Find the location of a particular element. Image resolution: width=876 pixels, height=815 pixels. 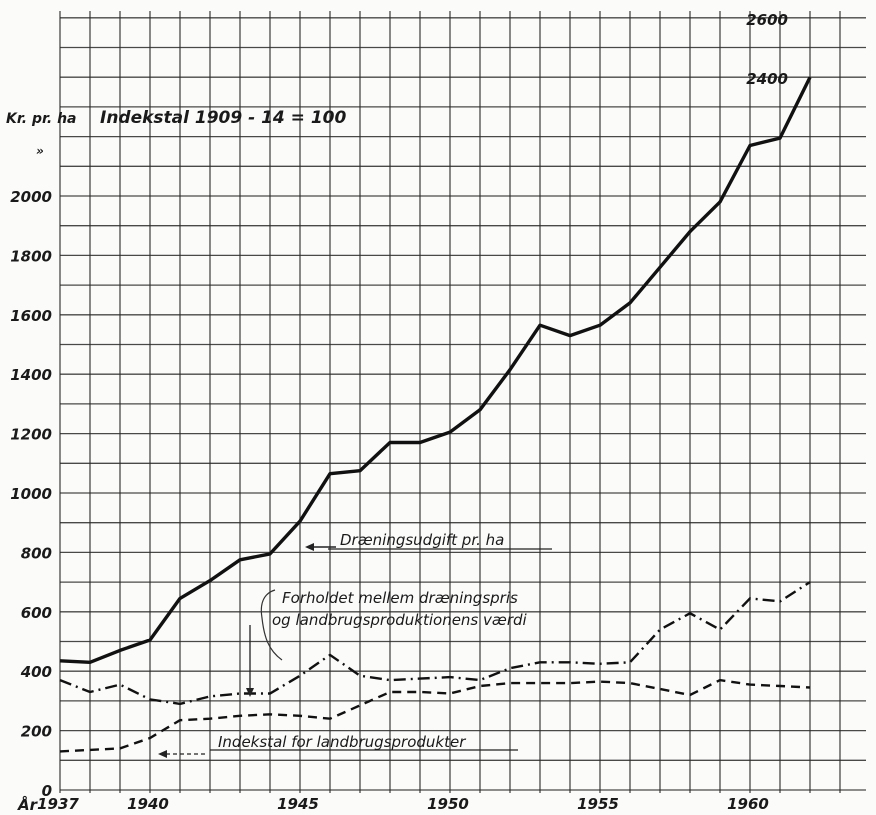

x-axis-label: År is located at coordinates (28, 804).